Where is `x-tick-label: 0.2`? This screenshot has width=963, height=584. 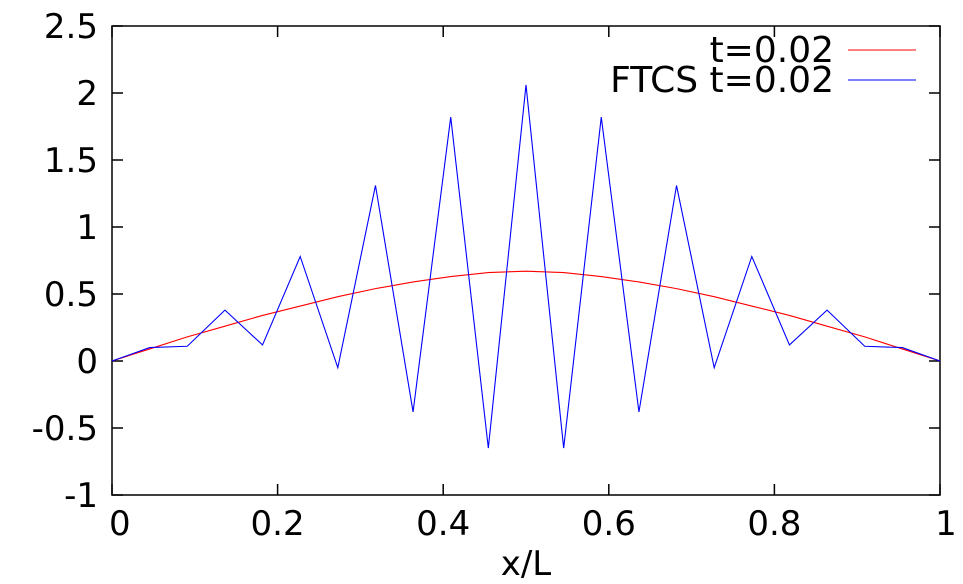 x-tick-label: 0.2 is located at coordinates (278, 524).